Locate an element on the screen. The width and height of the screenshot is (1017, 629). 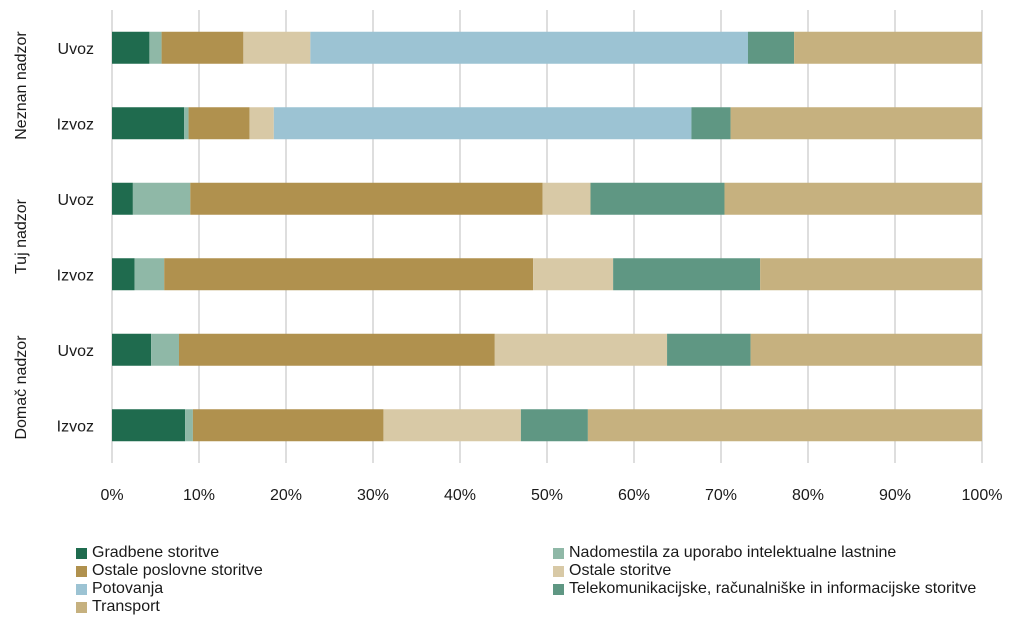
group-label: Domač nadzor is located at coordinates (21, 387).